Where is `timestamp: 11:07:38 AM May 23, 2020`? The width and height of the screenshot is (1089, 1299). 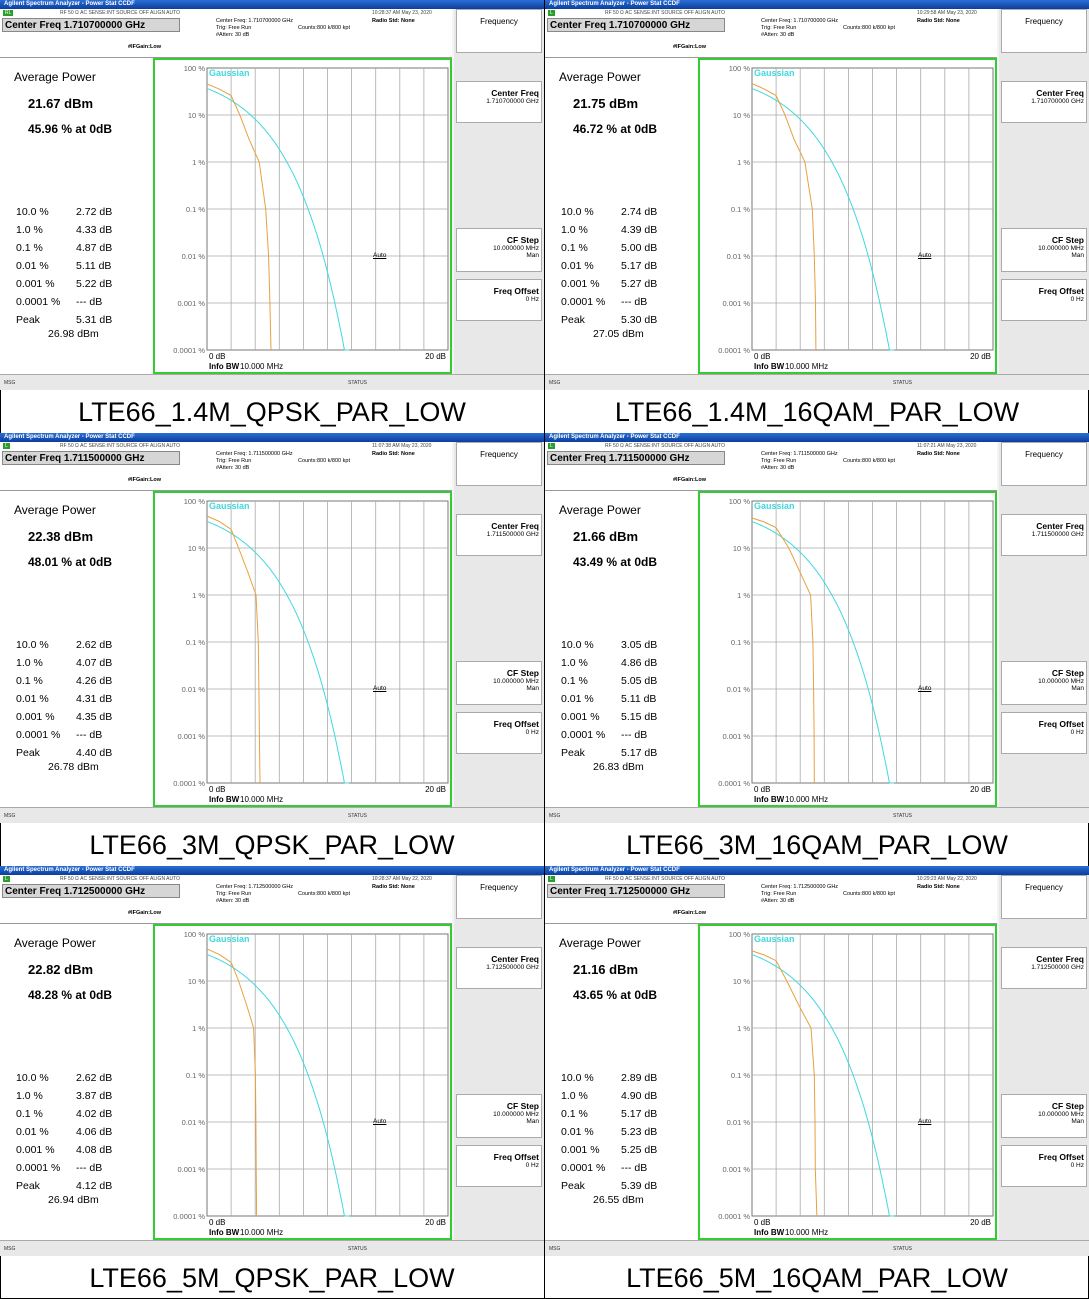
timestamp: 11:07:38 AM May 23, 2020 is located at coordinates (402, 446).